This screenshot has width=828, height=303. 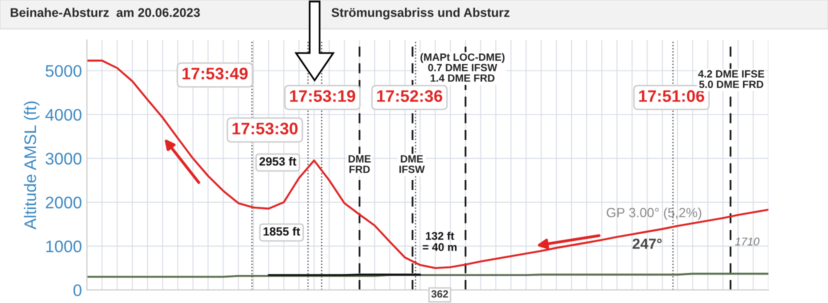 I want to click on text: 362, so click(x=439, y=294).